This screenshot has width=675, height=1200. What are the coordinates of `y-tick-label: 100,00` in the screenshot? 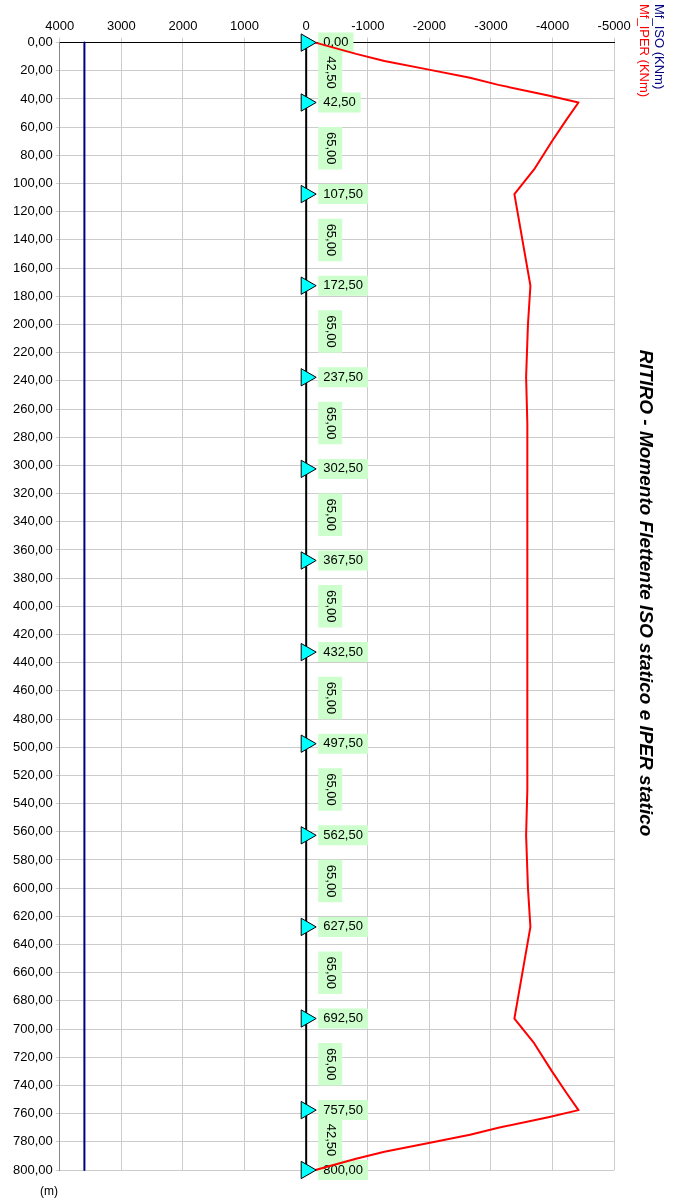 It's located at (33, 183).